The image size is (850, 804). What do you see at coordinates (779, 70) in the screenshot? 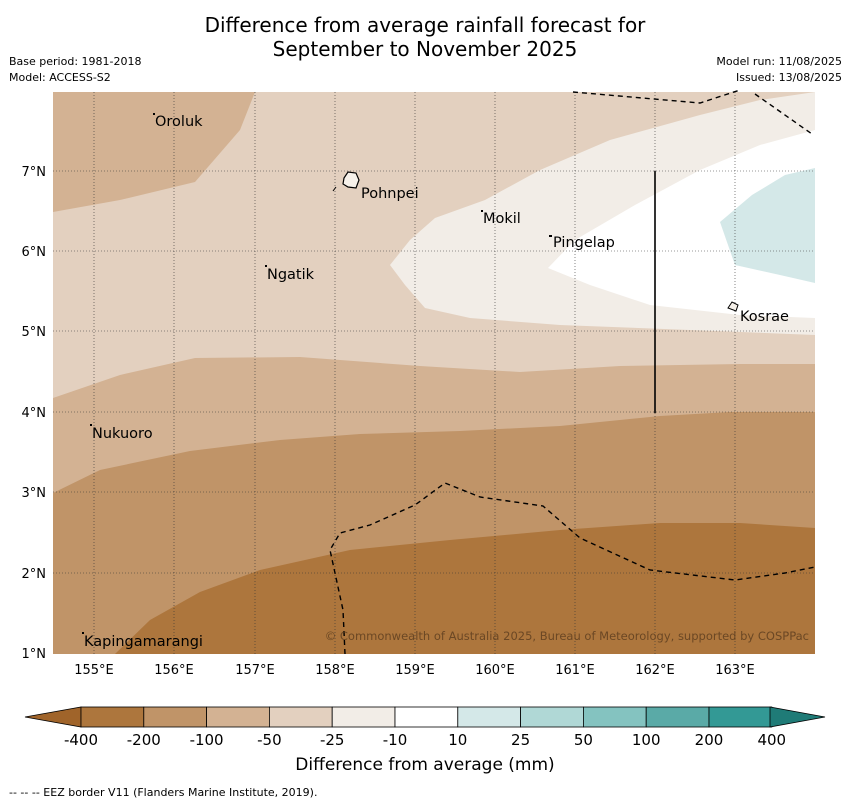
I see `meta-right: Model run: 11/08/2025 Issued: 13/08/2025` at bounding box center [779, 70].